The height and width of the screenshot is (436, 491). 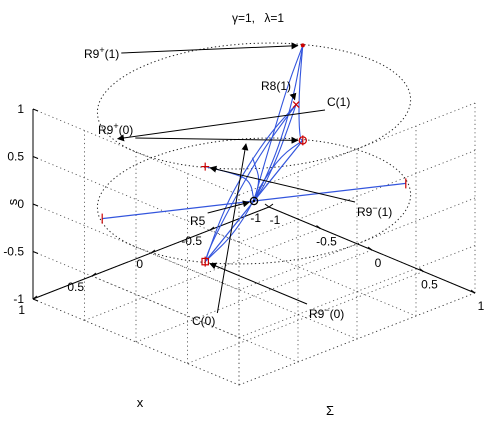 What do you see at coordinates (274, 18) in the screenshot?
I see `title-lambda: λ=1` at bounding box center [274, 18].